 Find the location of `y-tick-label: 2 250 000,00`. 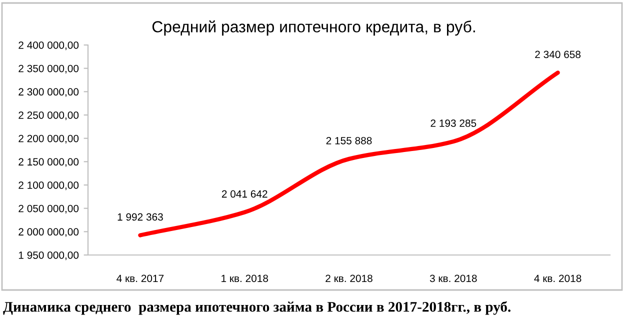

y-tick-label: 2 250 000,00 is located at coordinates (48, 116).